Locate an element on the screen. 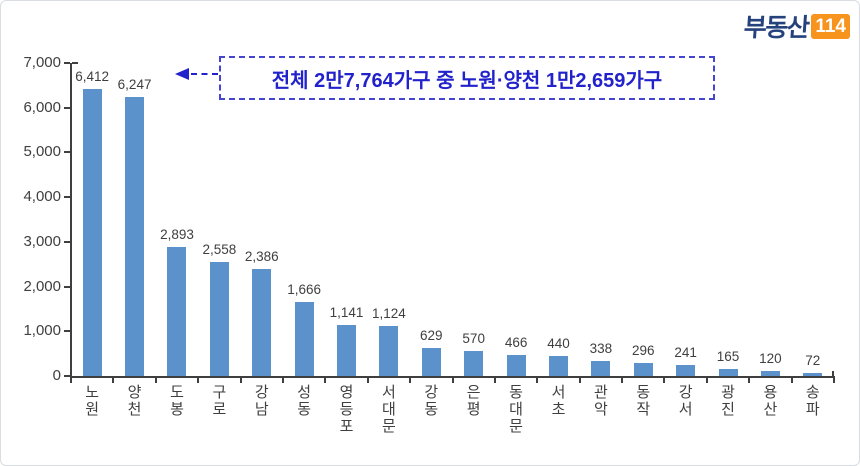 The width and height of the screenshot is (860, 466). bar-value-label: 120 is located at coordinates (770, 358).